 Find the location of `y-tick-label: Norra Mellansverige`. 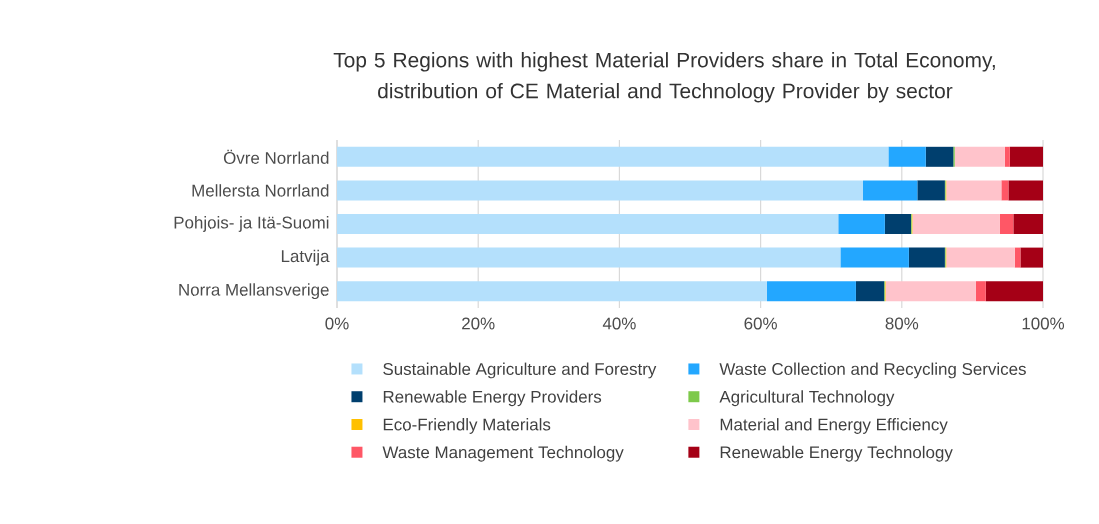

y-tick-label: Norra Mellansverige is located at coordinates (254, 291).